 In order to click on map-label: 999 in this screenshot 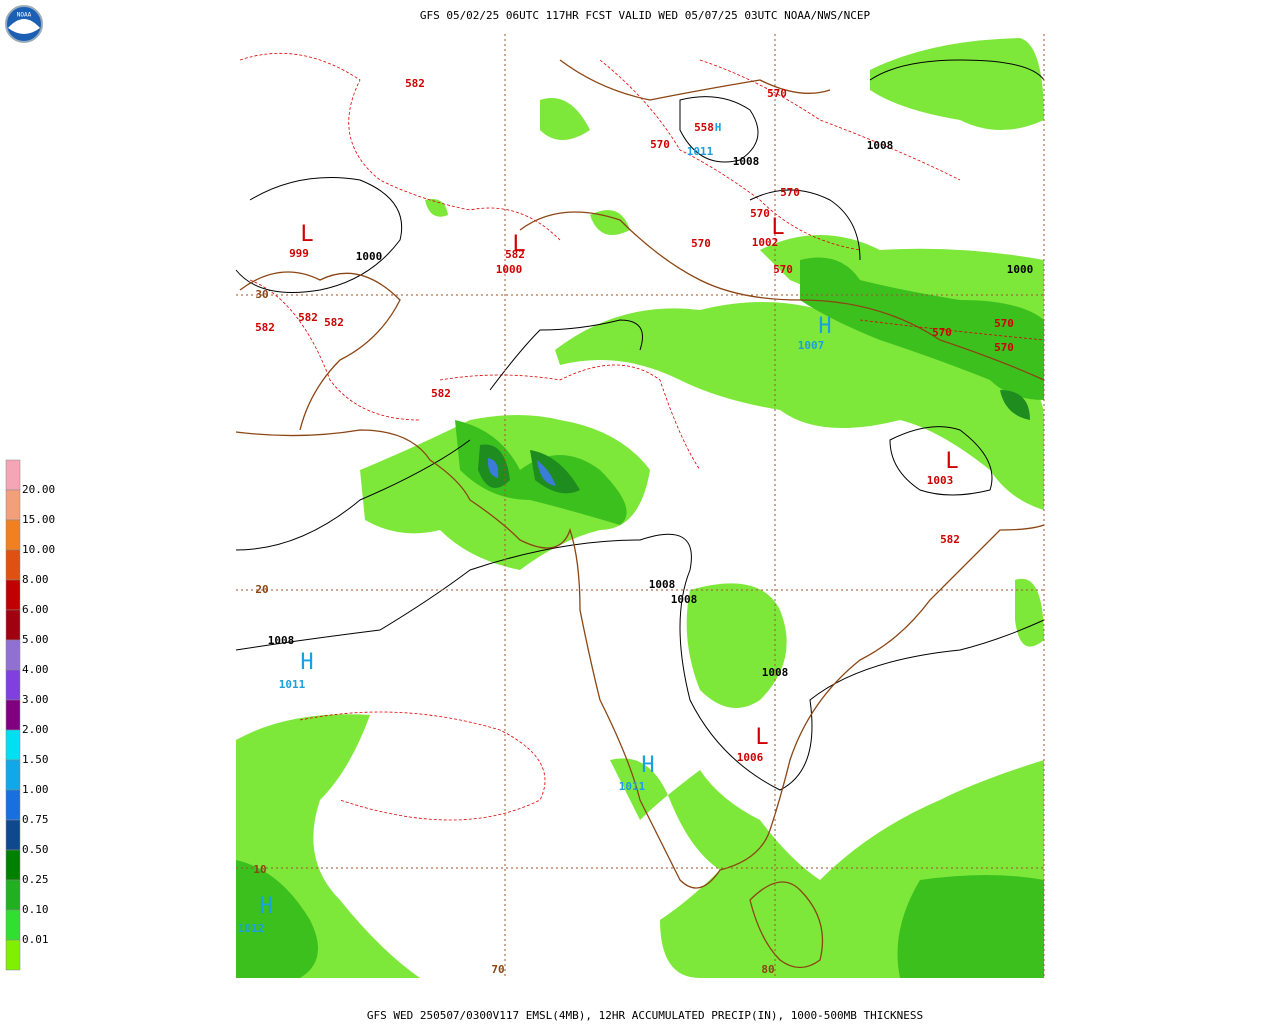, I will do `click(299, 253)`.